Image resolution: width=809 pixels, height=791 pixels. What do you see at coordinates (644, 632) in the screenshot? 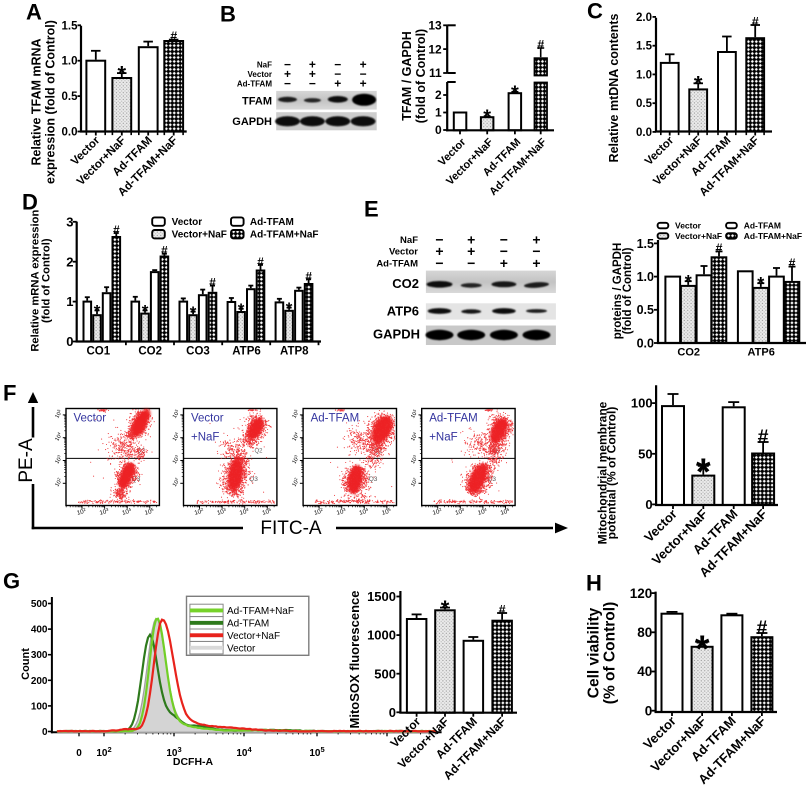
I see `svg-text: 80` at bounding box center [644, 632].